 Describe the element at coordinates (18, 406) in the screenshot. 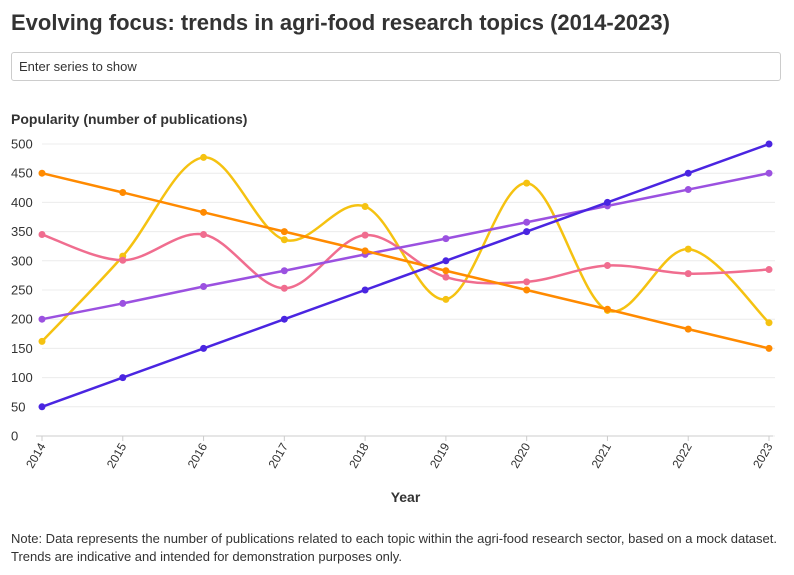

I see `y-tick-label: 50` at that location.